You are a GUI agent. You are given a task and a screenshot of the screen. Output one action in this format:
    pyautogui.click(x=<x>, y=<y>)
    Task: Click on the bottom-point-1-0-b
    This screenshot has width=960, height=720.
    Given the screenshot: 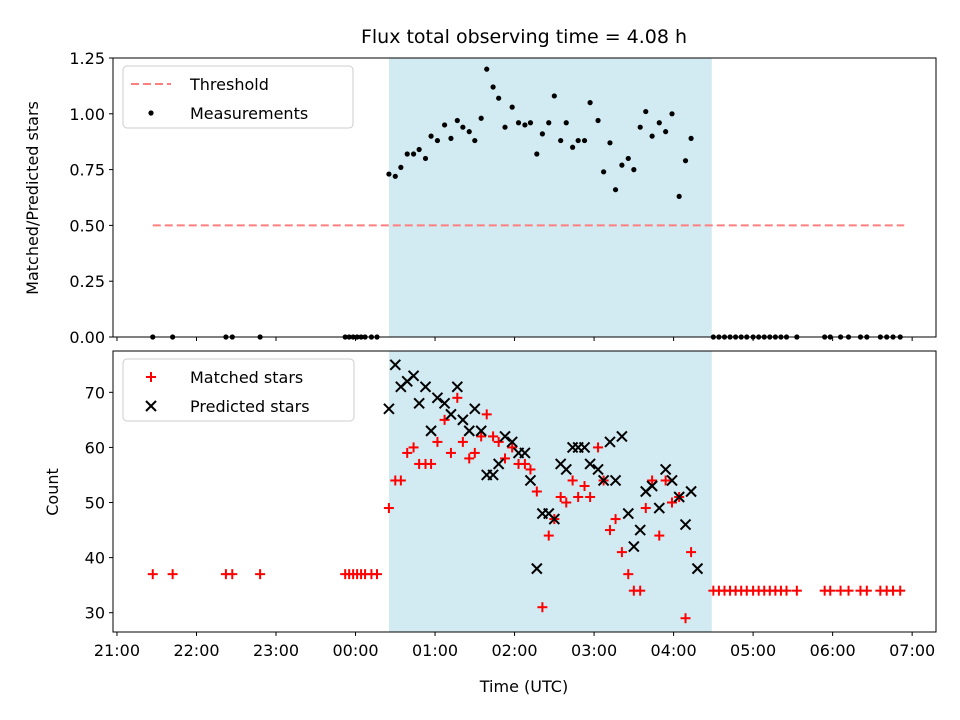 What is the action you would take?
    pyautogui.click(x=389, y=409)
    